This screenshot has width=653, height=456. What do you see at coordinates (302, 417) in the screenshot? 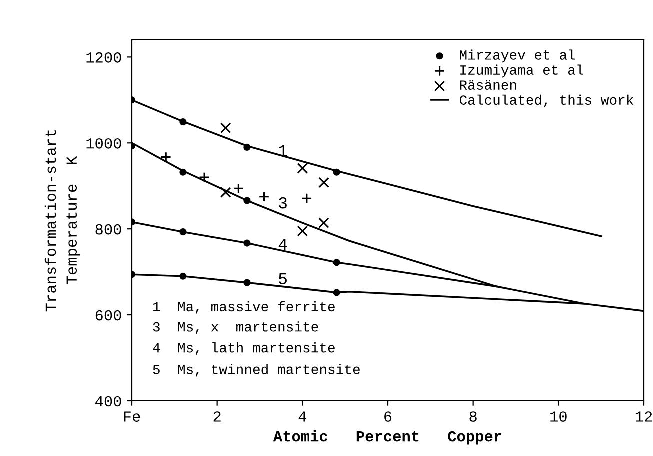
I see `x-tick-label: 4` at bounding box center [302, 417].